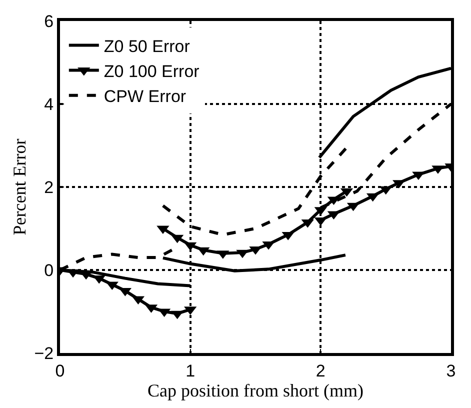 The height and width of the screenshot is (408, 471). What do you see at coordinates (152, 71) in the screenshot?
I see `legend-label: Z0 100 Error` at bounding box center [152, 71].